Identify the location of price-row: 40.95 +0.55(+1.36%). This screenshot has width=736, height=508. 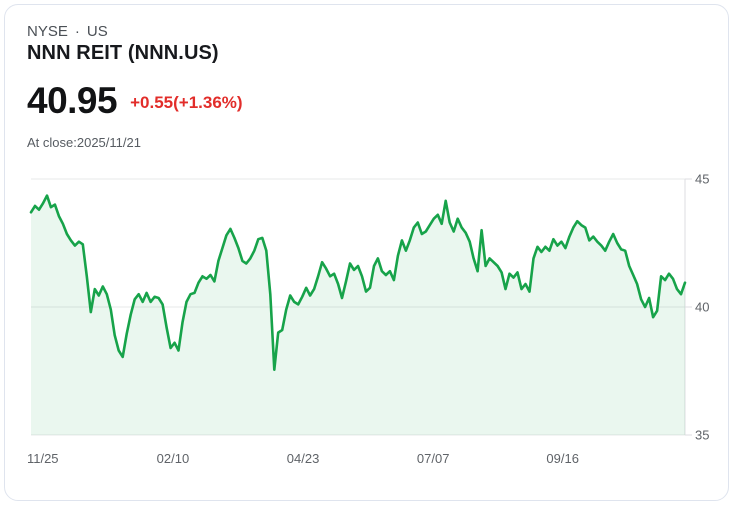
(135, 100).